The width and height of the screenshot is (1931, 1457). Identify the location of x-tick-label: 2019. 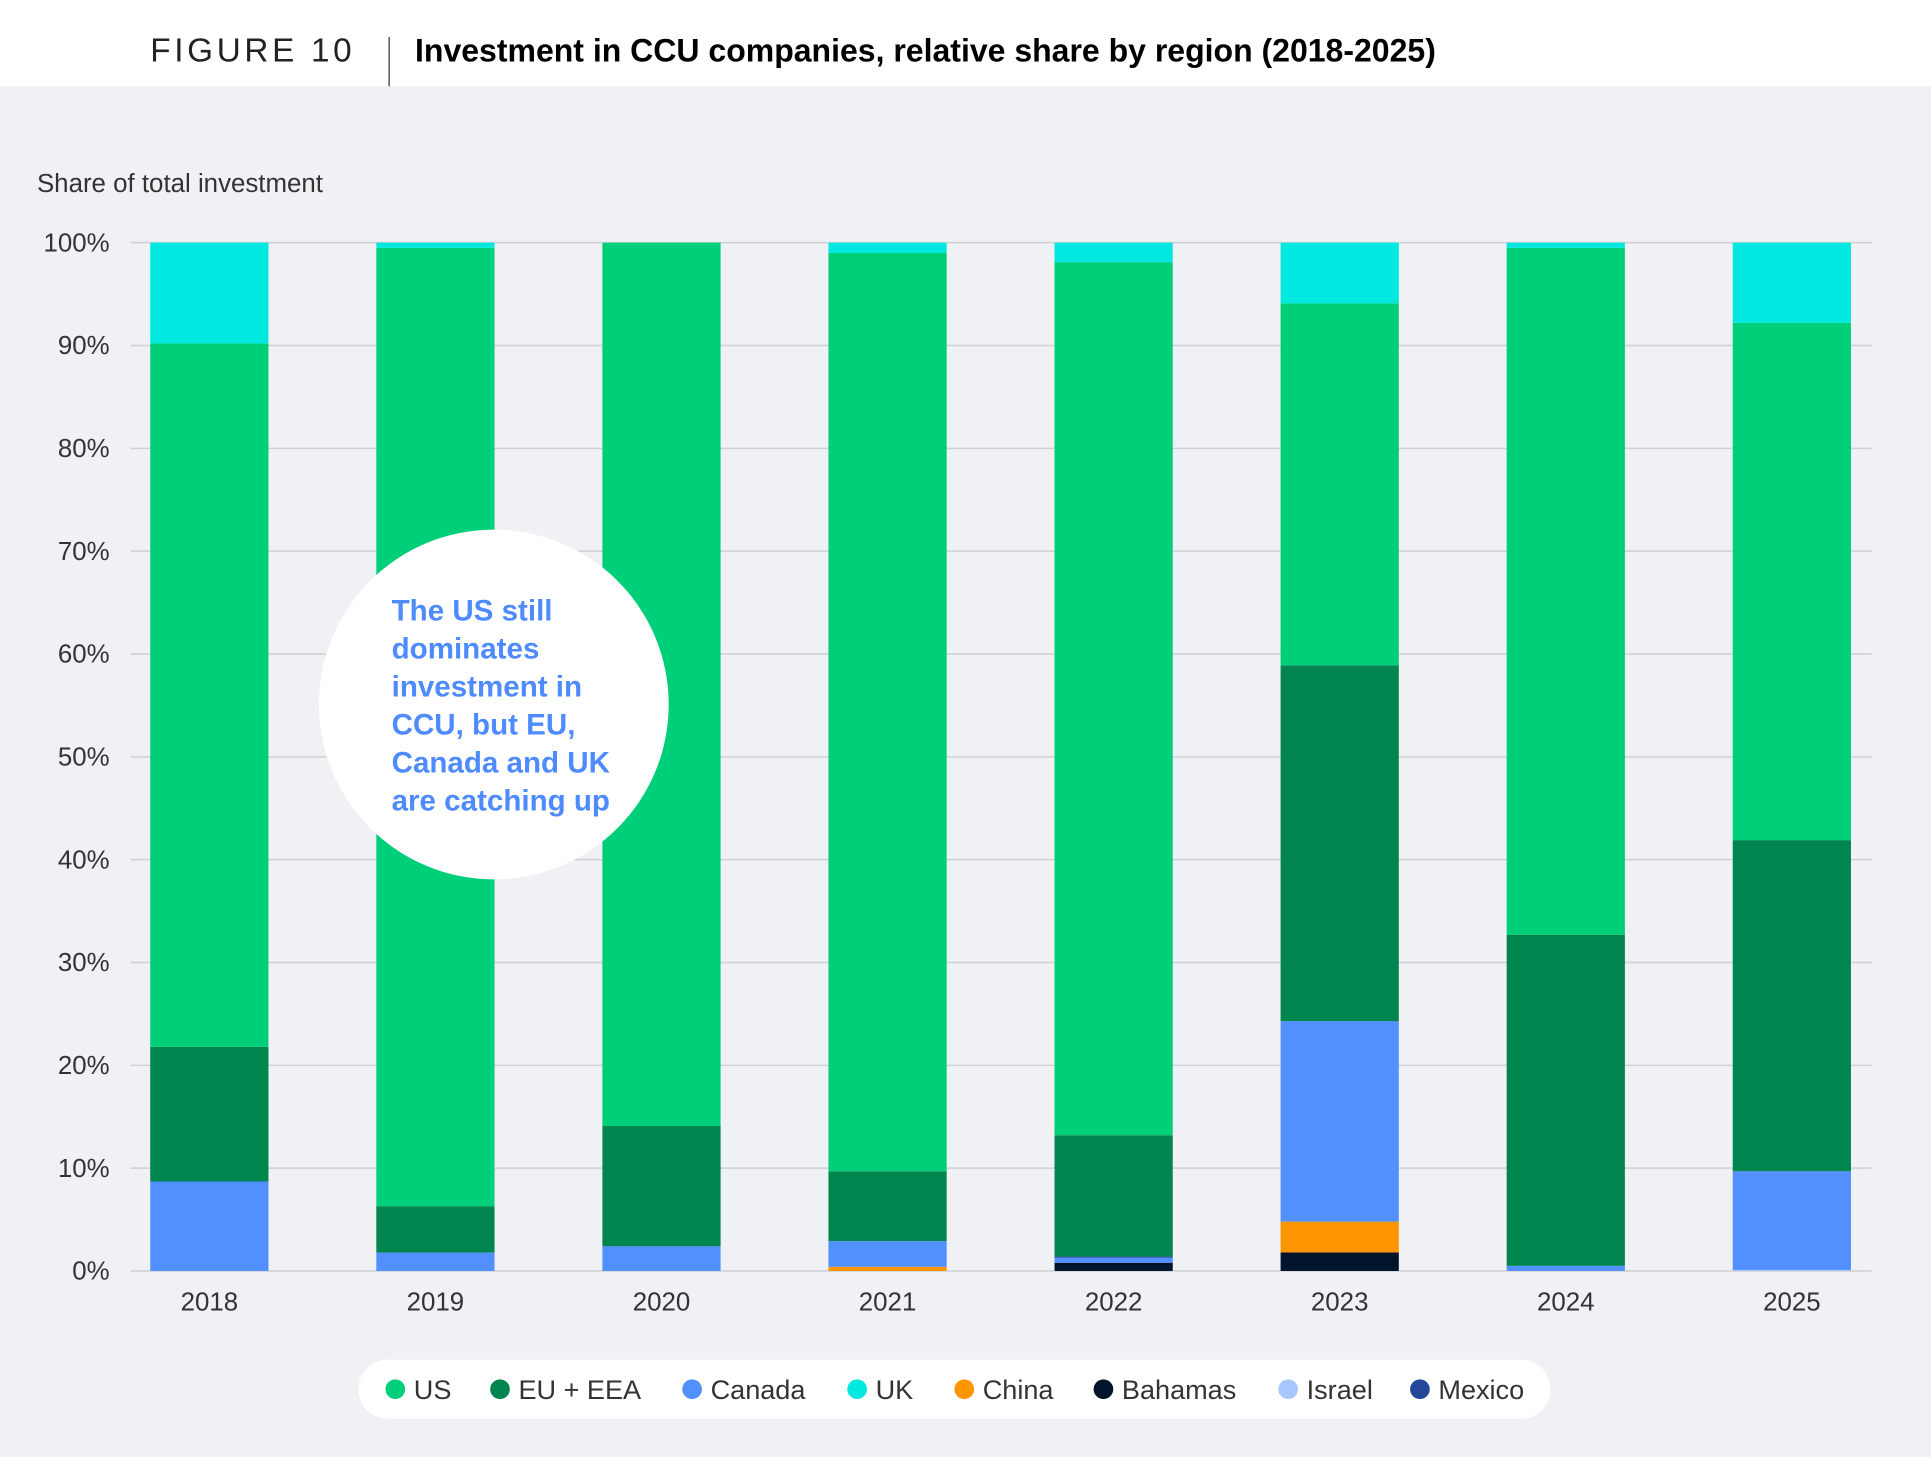
(436, 1302).